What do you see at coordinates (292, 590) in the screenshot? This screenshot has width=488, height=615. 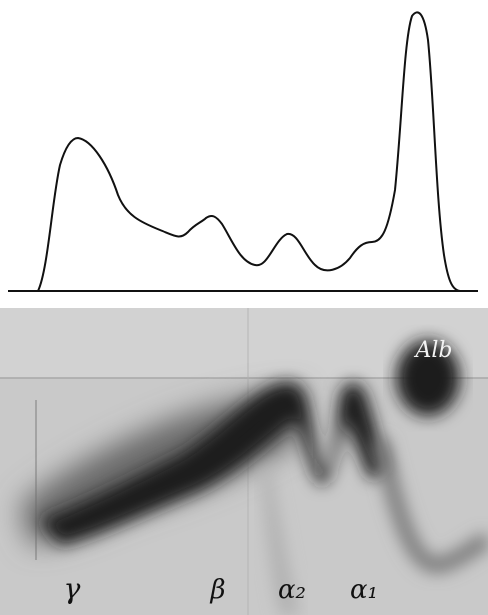 I see `band-label: α₂` at bounding box center [292, 590].